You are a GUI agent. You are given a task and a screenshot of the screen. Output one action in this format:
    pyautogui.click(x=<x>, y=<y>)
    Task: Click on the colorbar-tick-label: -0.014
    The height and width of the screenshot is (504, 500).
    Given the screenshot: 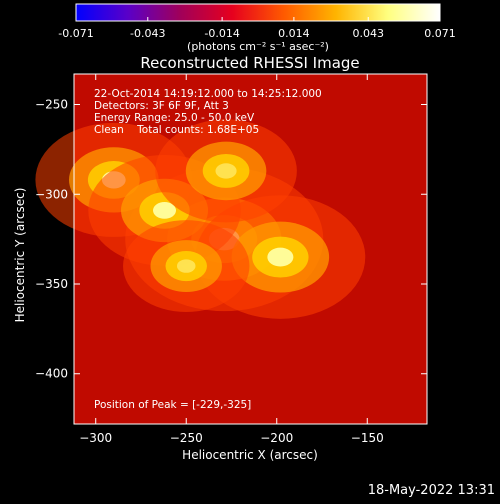 What is the action you would take?
    pyautogui.click(x=221, y=33)
    